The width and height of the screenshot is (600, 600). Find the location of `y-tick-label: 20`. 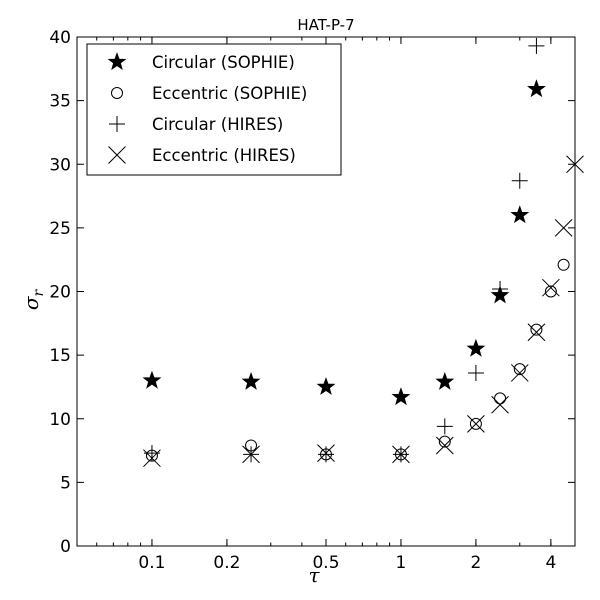

y-tick-label: 20 is located at coordinates (60, 293).